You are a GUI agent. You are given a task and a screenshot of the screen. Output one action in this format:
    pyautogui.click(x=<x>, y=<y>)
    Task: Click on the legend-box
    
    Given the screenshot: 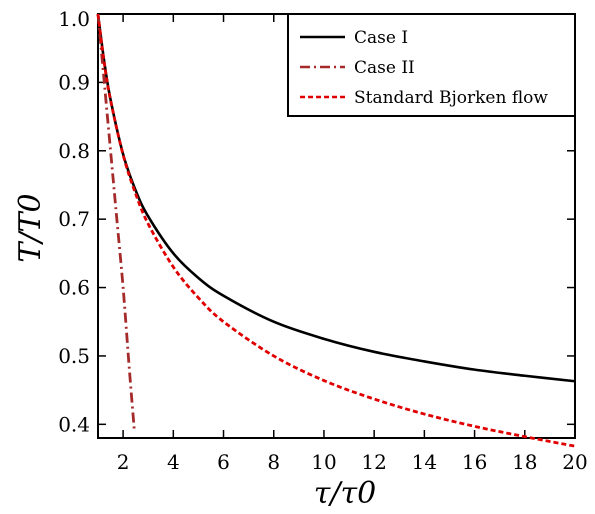 What is the action you would take?
    pyautogui.click(x=431, y=65)
    